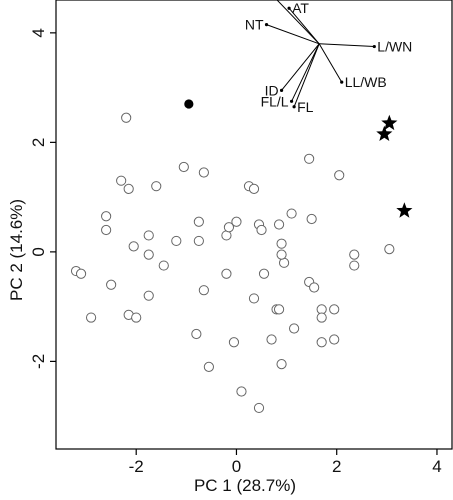 Image resolution: width=453 pixels, height=500 pixels. What do you see at coordinates (38, 32) in the screenshot?
I see `y-tick-label: 4` at bounding box center [38, 32].